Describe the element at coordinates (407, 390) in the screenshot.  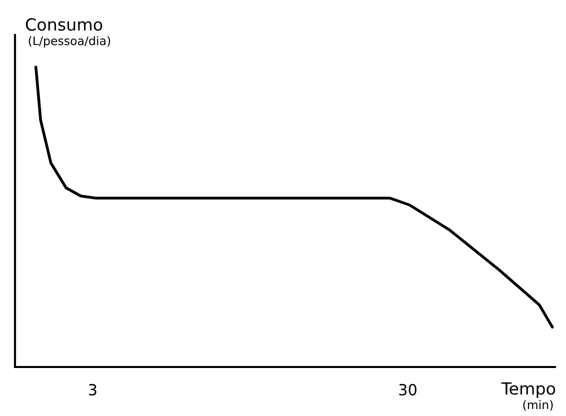
I see `x-tick-label: 30` at that location.